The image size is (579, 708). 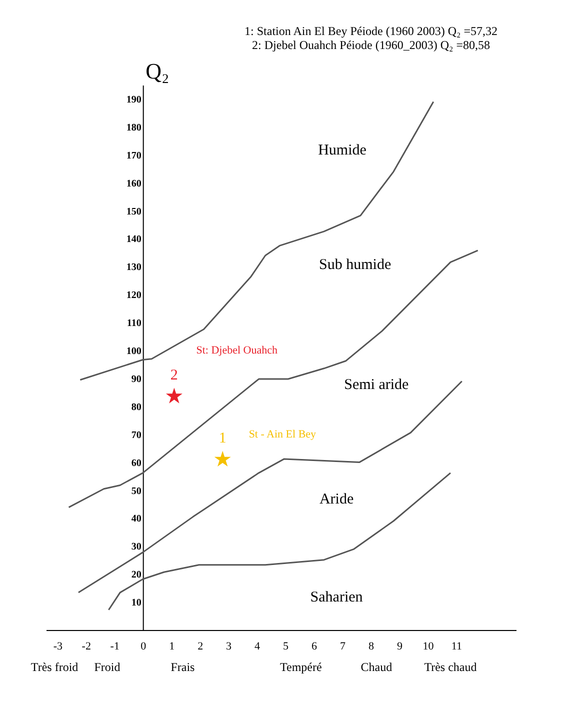 I want to click on text: Frais, so click(x=183, y=667).